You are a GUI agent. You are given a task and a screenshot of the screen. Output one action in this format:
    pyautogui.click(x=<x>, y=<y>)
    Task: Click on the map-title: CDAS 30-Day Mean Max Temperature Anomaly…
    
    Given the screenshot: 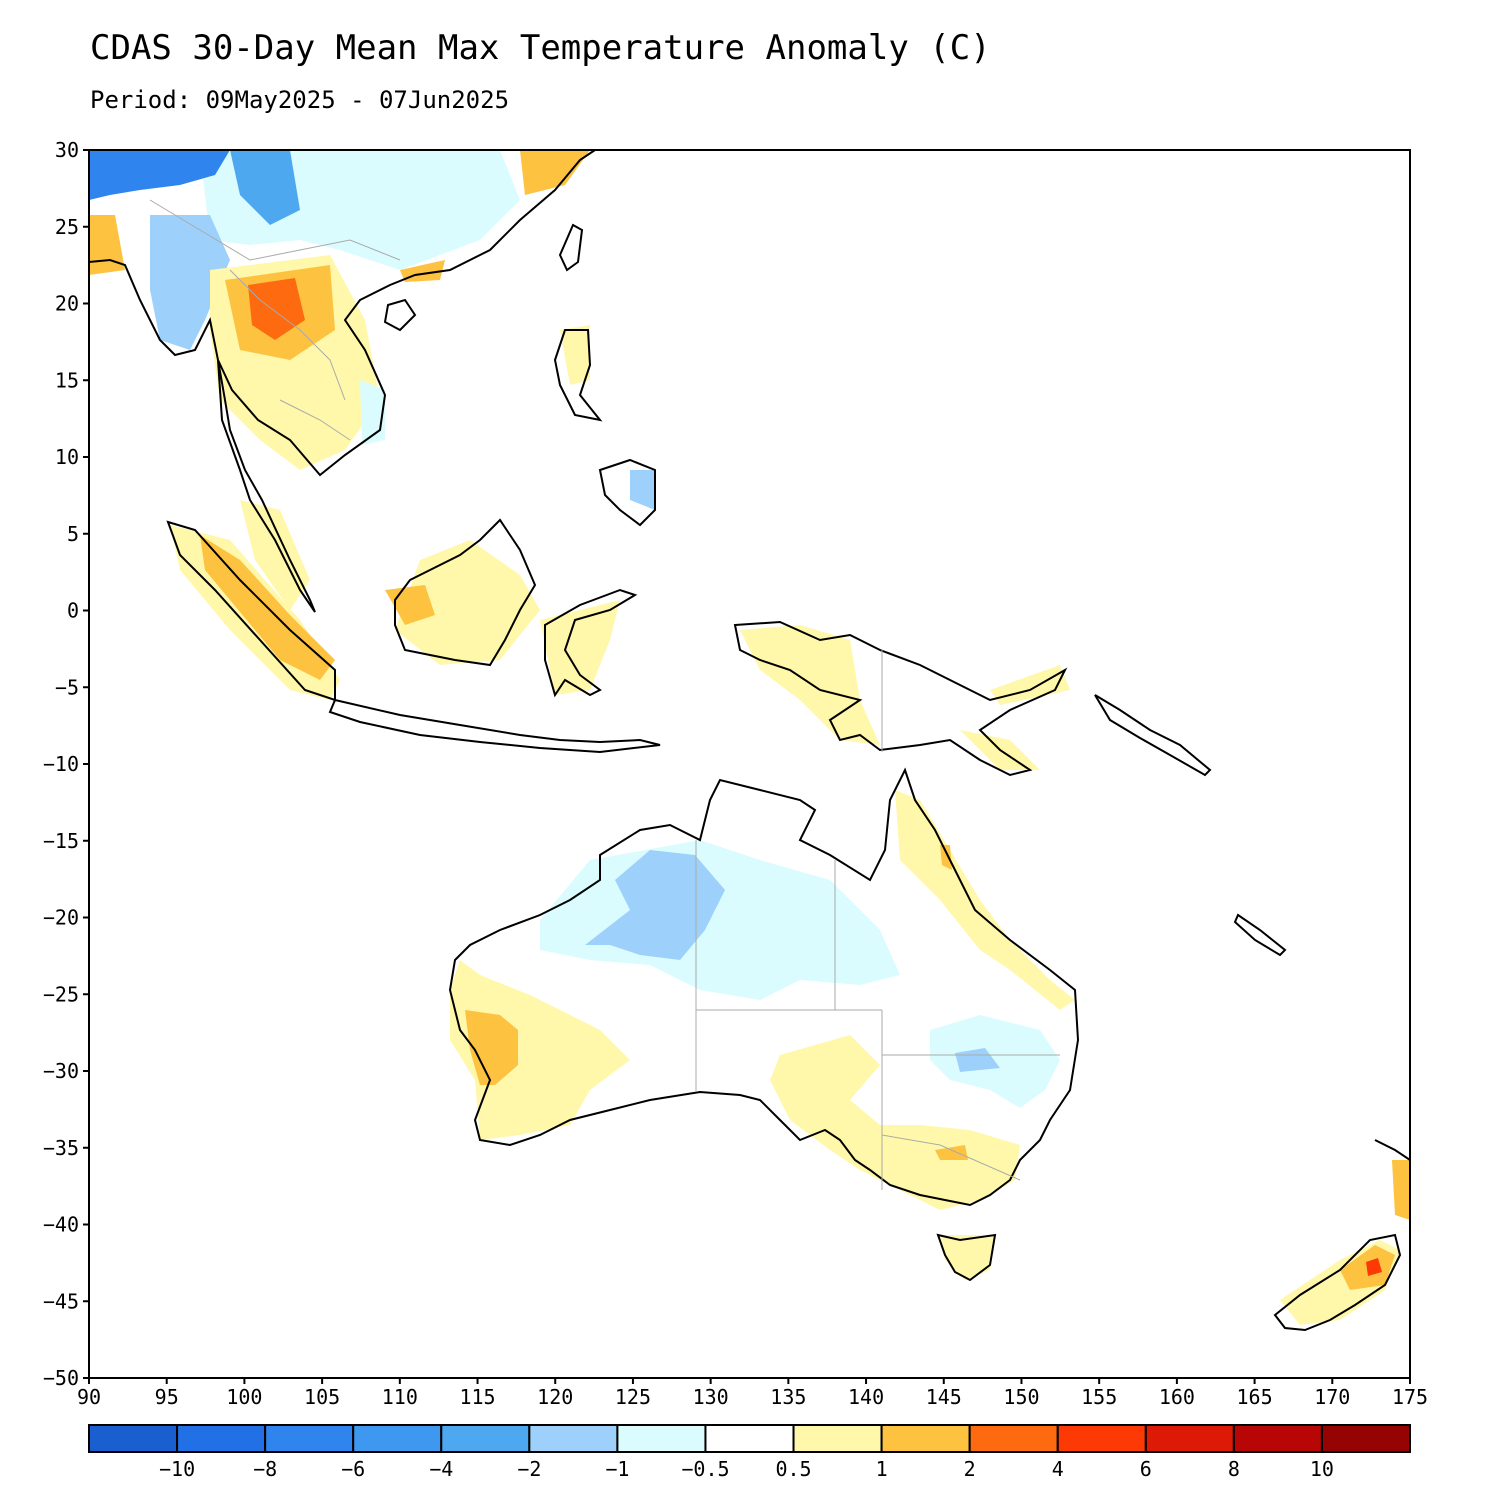 What is the action you would take?
    pyautogui.click(x=540, y=48)
    